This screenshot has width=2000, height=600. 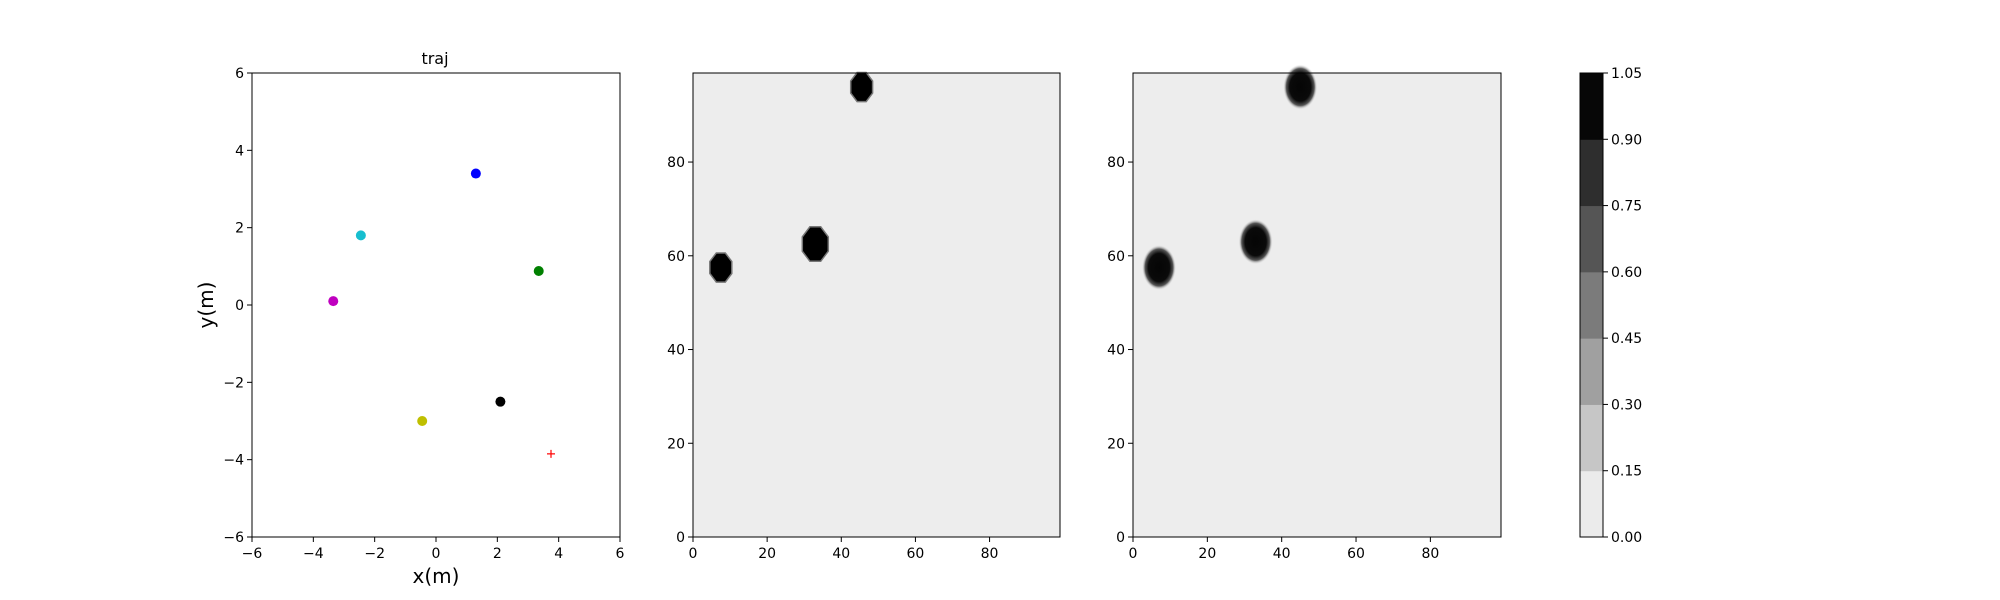 I want to click on colorbar-tick-label: 0.60, so click(x=1626, y=273).